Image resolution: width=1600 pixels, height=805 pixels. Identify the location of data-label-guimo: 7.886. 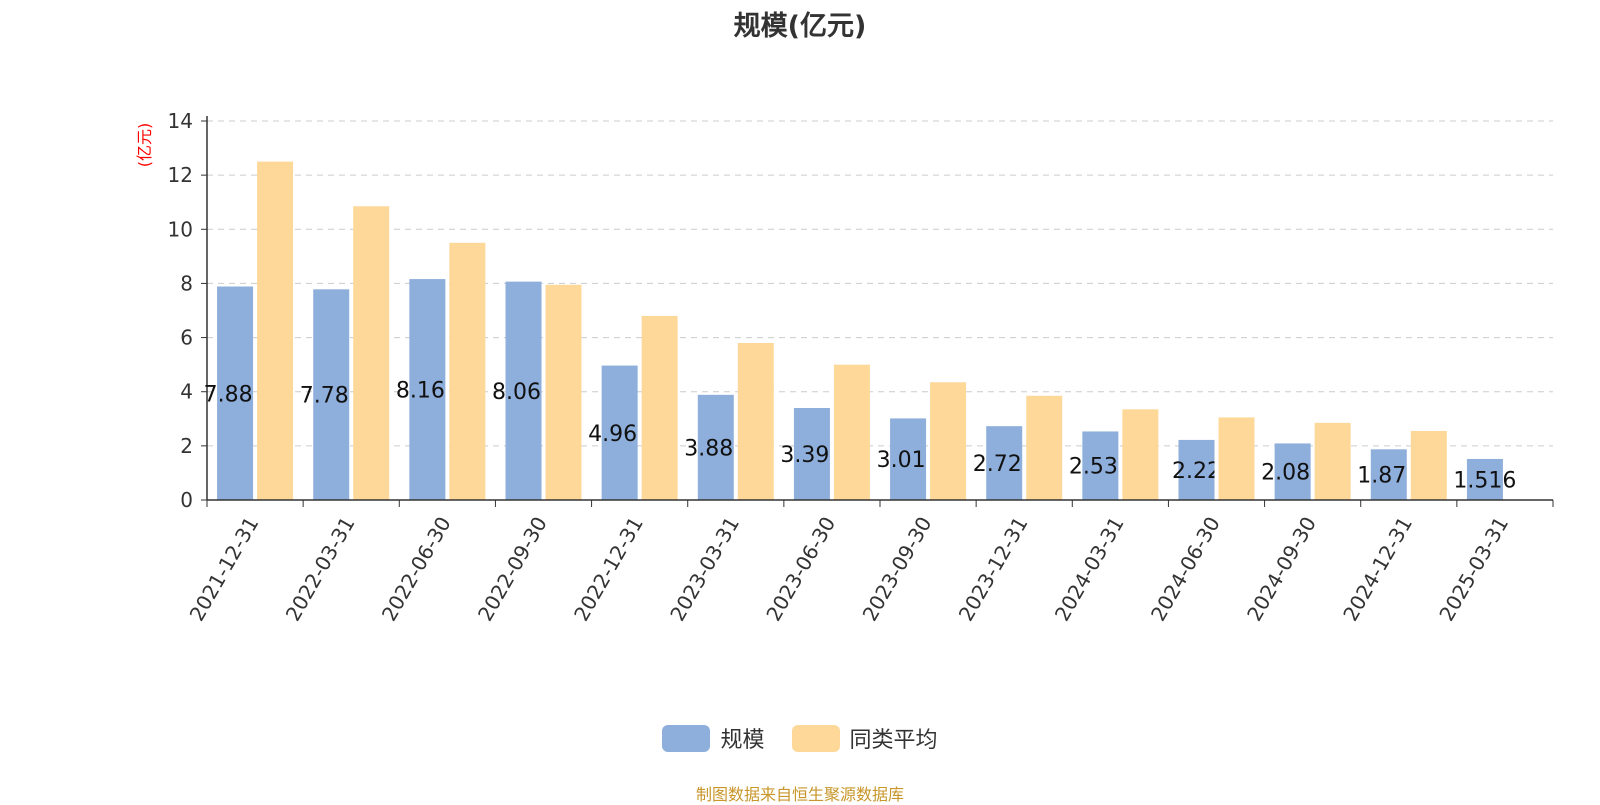
(235, 394).